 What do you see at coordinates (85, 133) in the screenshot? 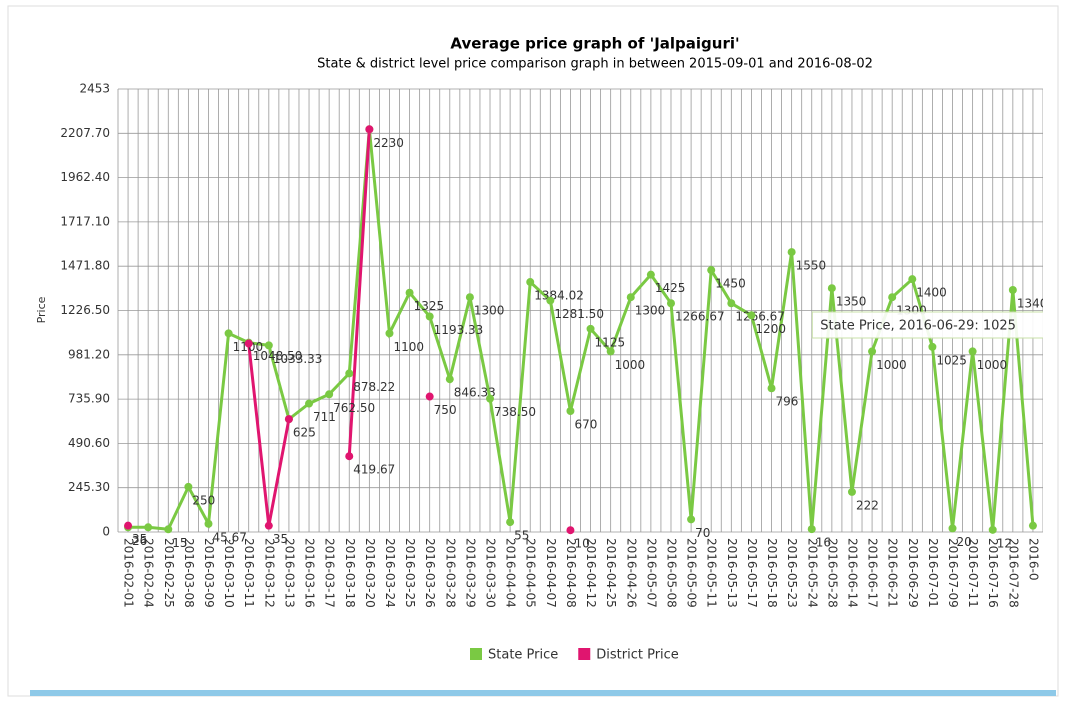
I see `y-tick-label: 2207.70` at bounding box center [85, 133].